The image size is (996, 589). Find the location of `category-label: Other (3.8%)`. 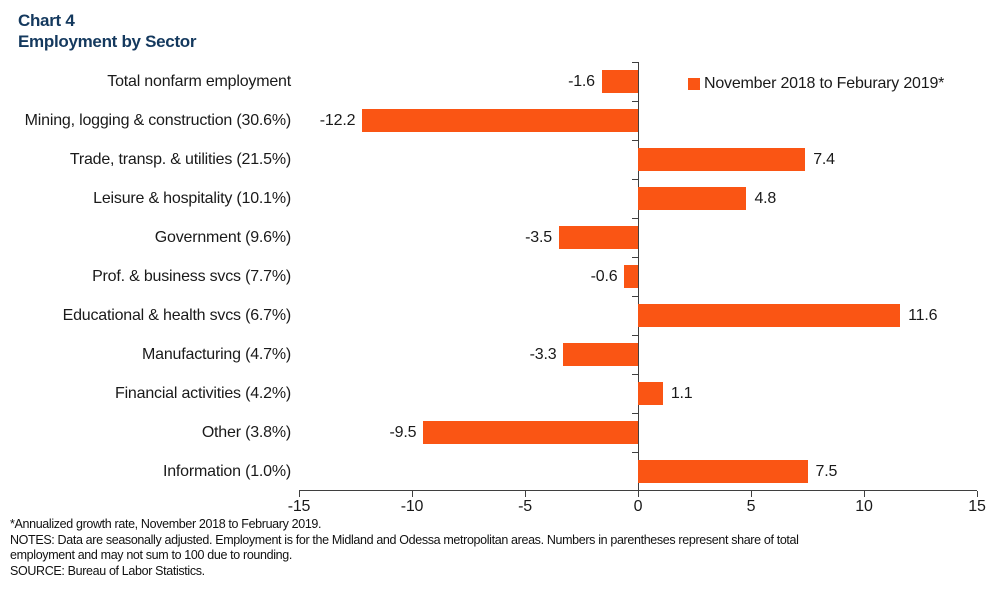

category-label: Other (3.8%) is located at coordinates (246, 432).